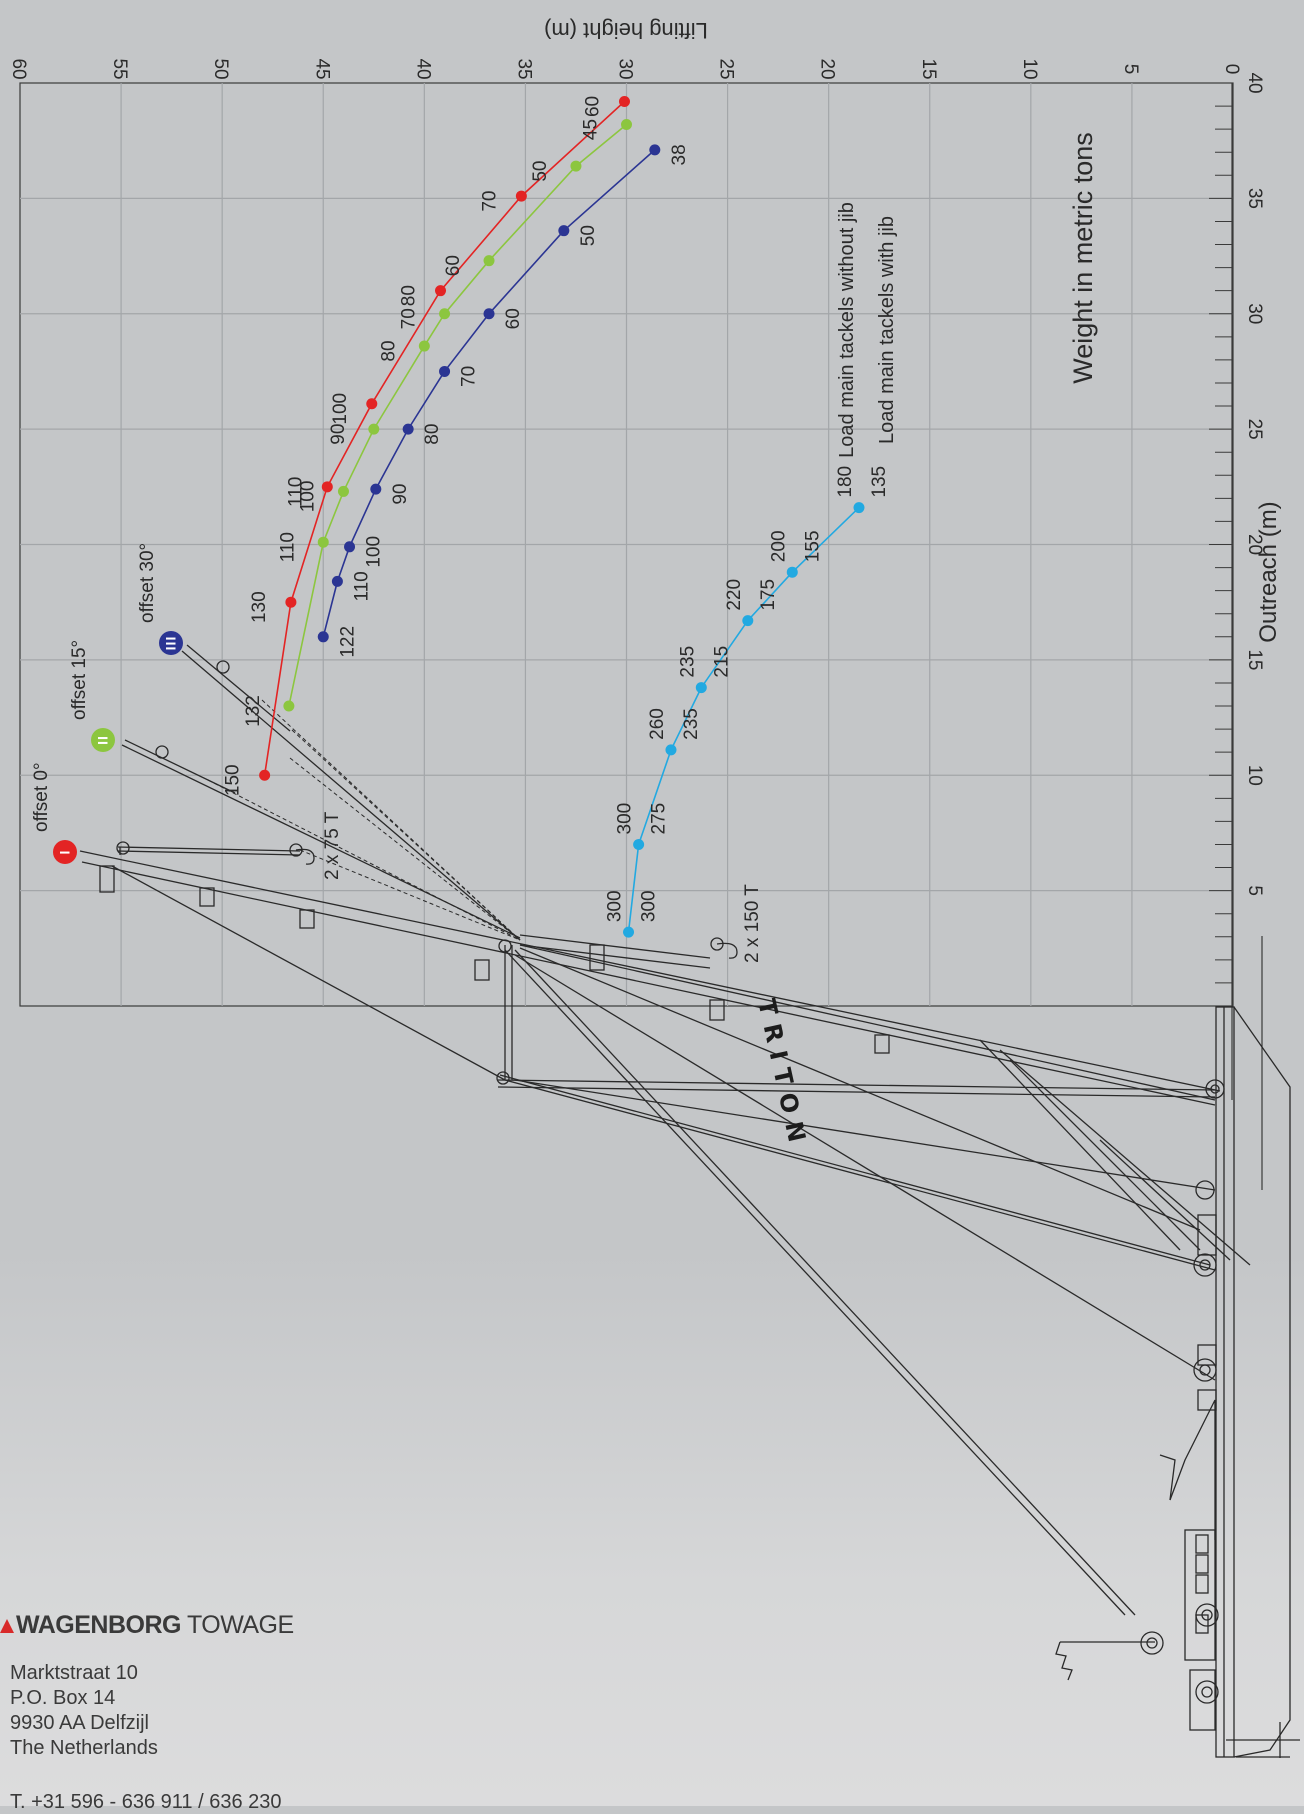 The height and width of the screenshot is (1814, 1304). I want to click on outreach-tick-label: 10, so click(1254, 775).